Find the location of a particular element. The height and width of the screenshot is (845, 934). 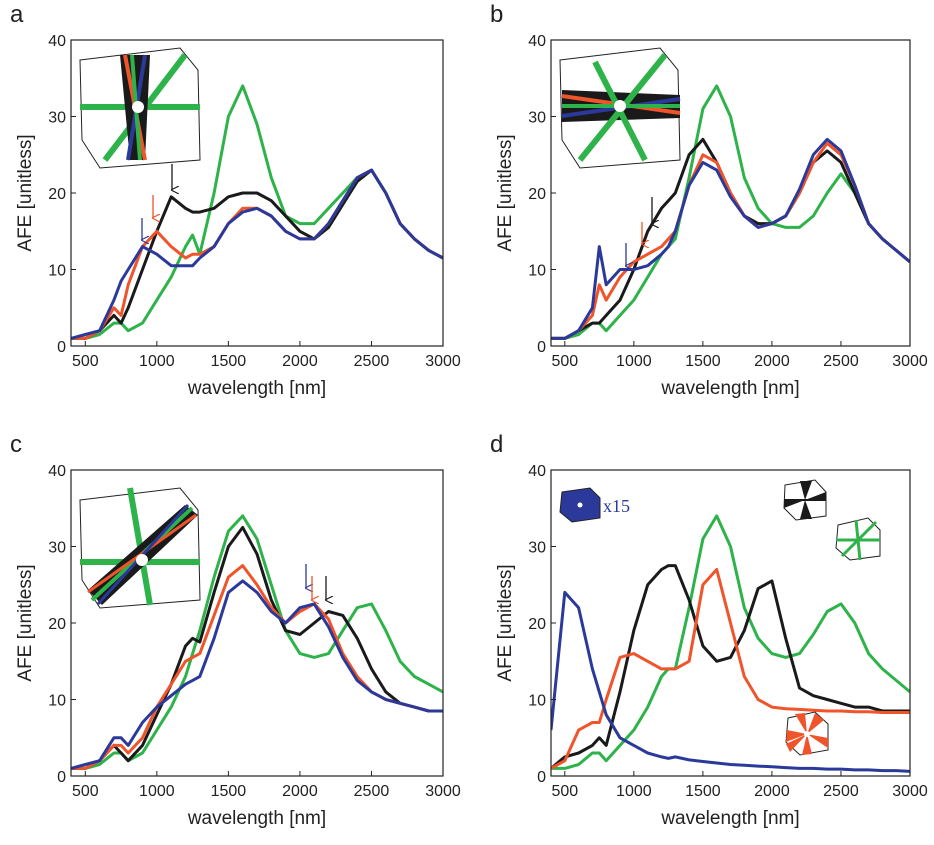

inset-d-dot is located at coordinates (580, 505).